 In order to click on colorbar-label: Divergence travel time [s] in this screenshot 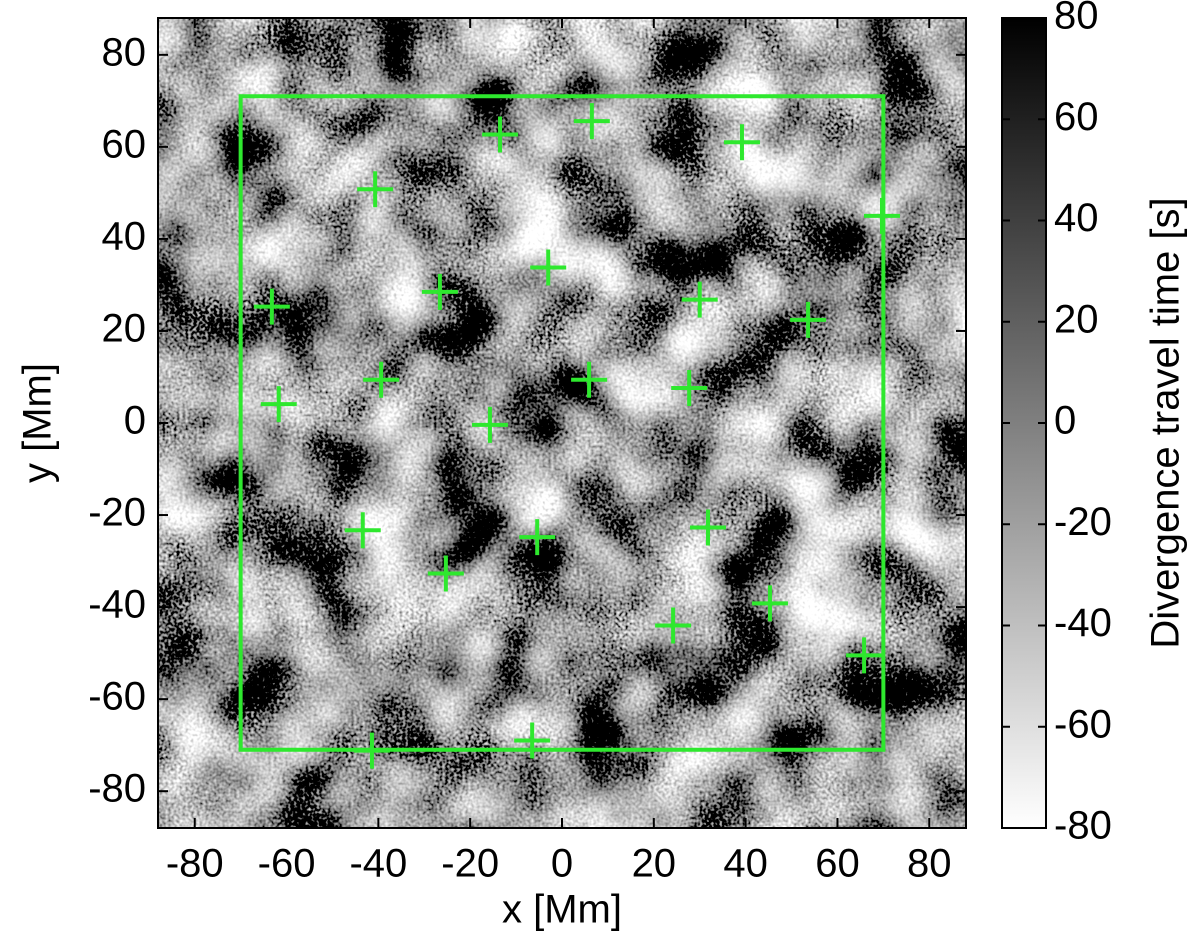, I will do `click(1166, 422)`.